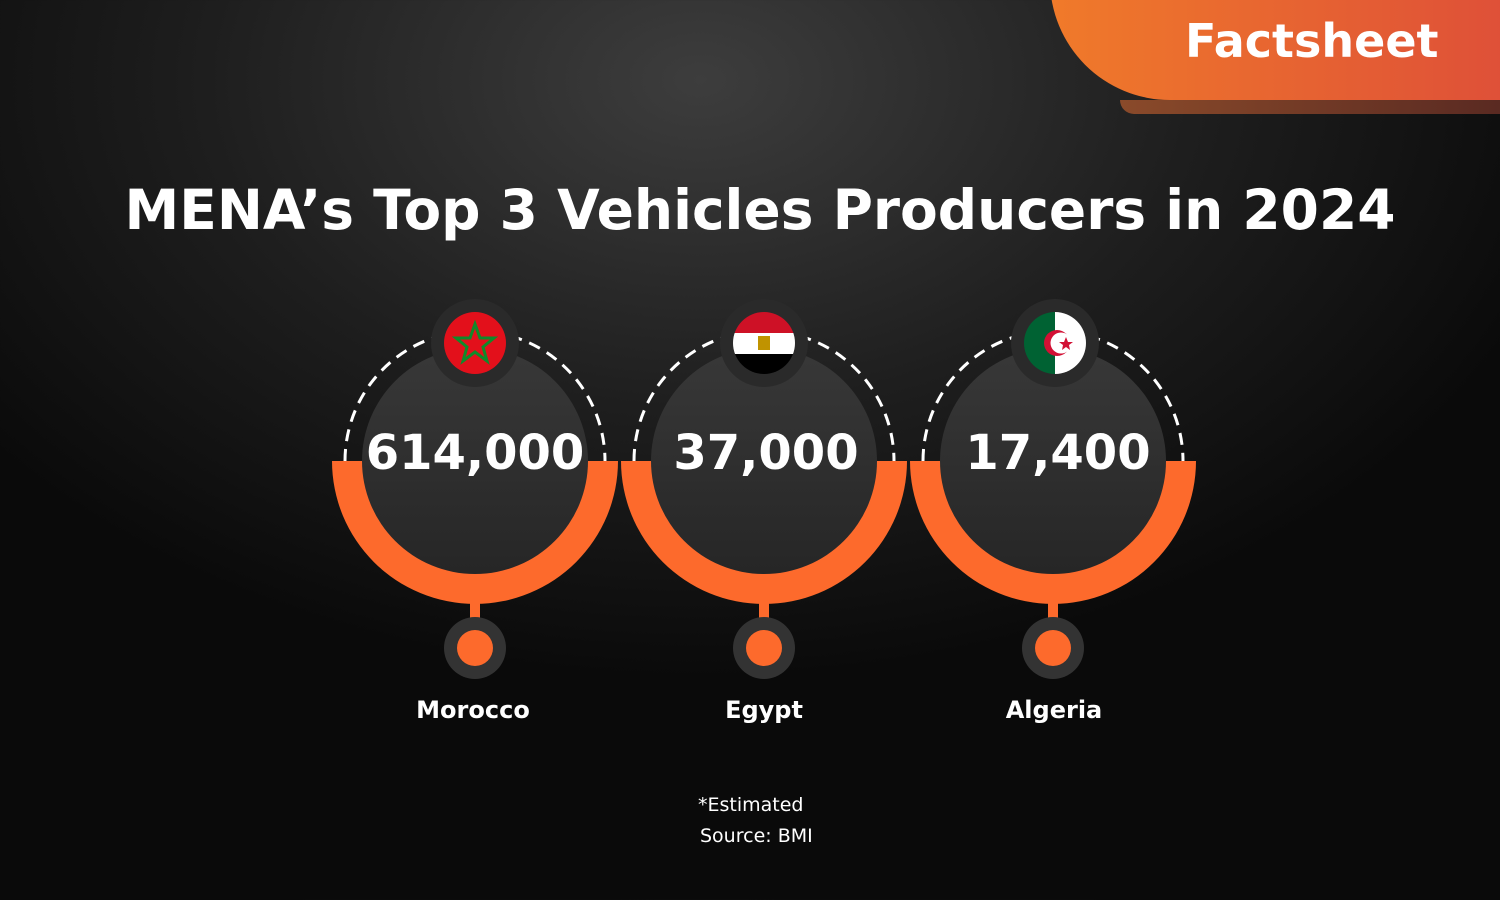 Image resolution: width=1500 pixels, height=900 pixels. What do you see at coordinates (766, 453) in the screenshot?
I see `value-egypt: 37,000` at bounding box center [766, 453].